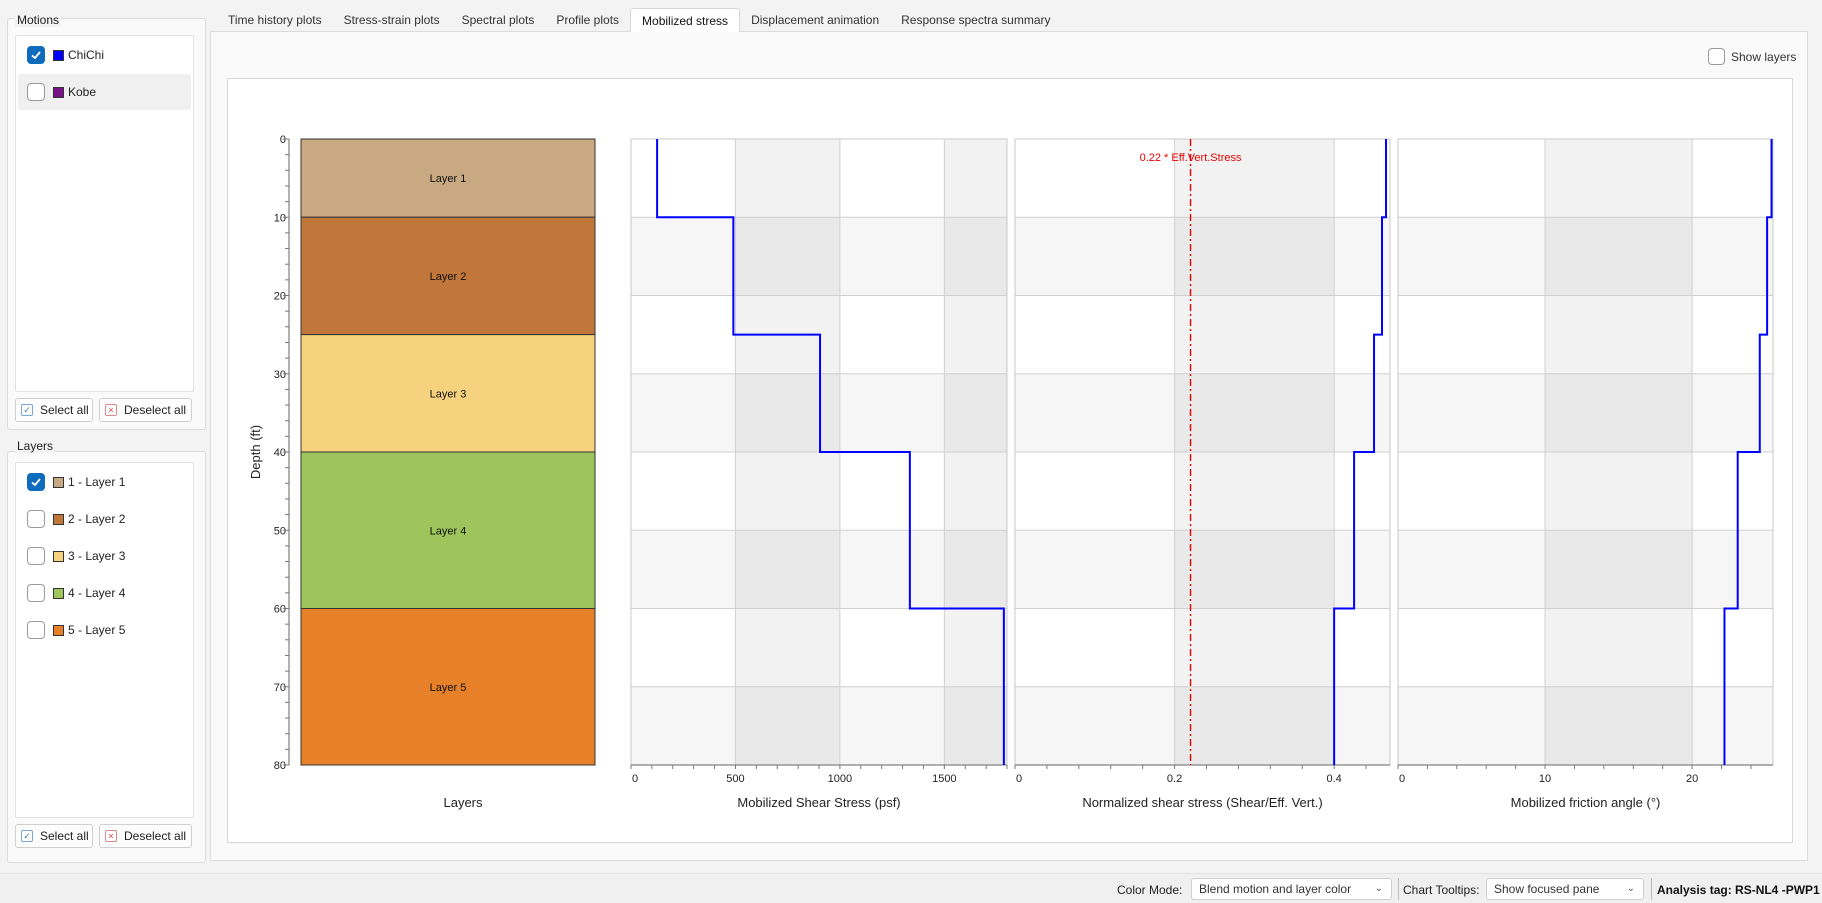  I want to click on layer-item-4: 4 - Layer 4, so click(104, 593).